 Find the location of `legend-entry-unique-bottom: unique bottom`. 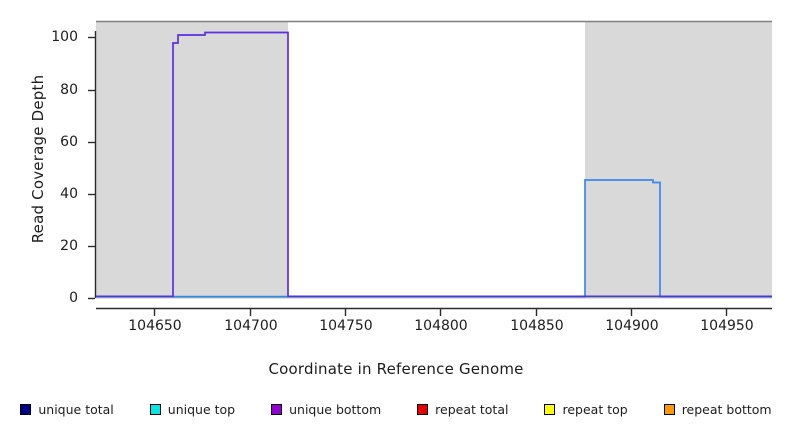

legend-entry-unique-bottom: unique bottom is located at coordinates (326, 409).